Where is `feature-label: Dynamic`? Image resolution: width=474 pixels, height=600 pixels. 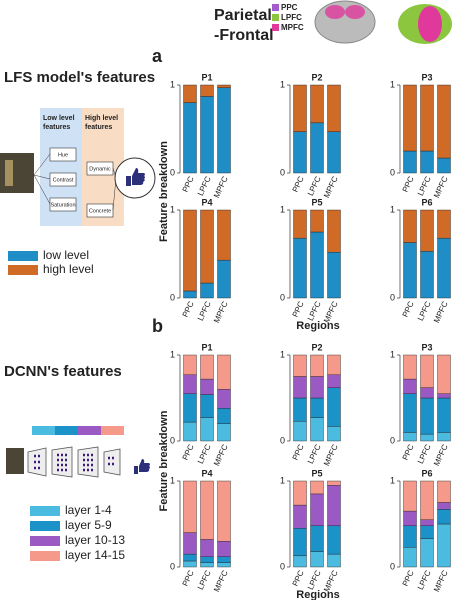
feature-label: Dynamic is located at coordinates (100, 169).